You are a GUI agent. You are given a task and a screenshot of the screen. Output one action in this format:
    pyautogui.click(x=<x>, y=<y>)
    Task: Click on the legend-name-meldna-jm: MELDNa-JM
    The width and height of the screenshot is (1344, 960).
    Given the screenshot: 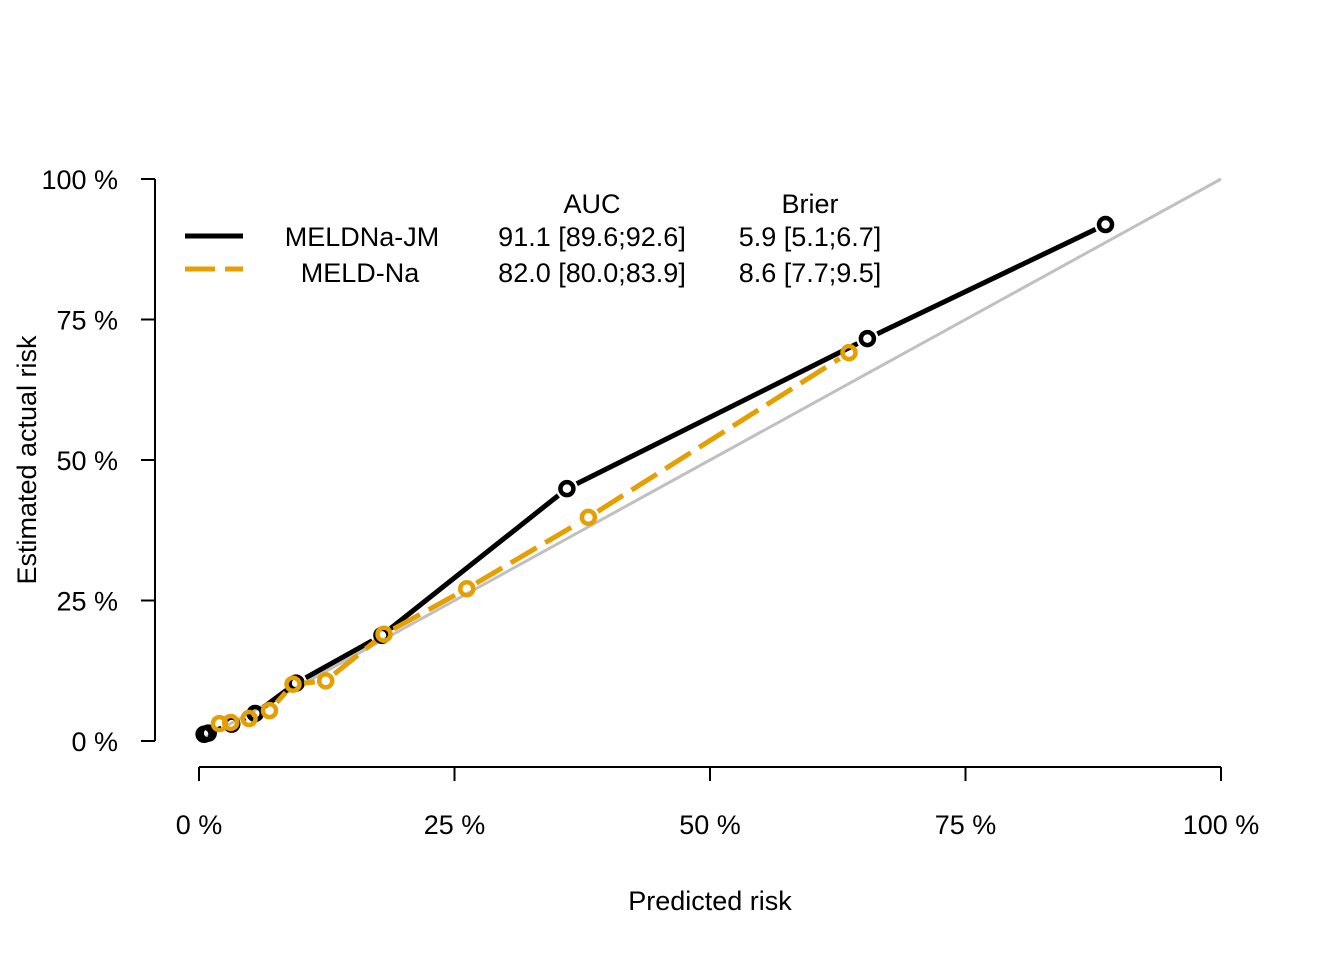 What is the action you would take?
    pyautogui.click(x=362, y=237)
    